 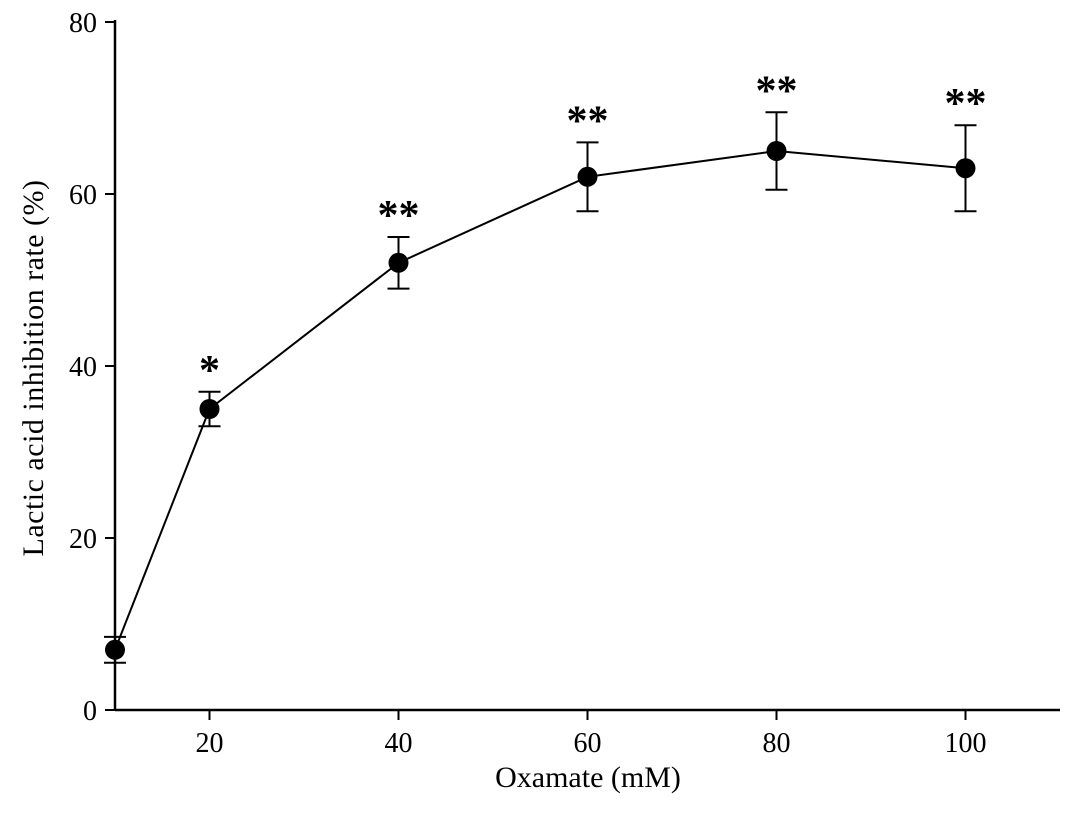 What do you see at coordinates (83, 539) in the screenshot?
I see `y-tick-label: 20` at bounding box center [83, 539].